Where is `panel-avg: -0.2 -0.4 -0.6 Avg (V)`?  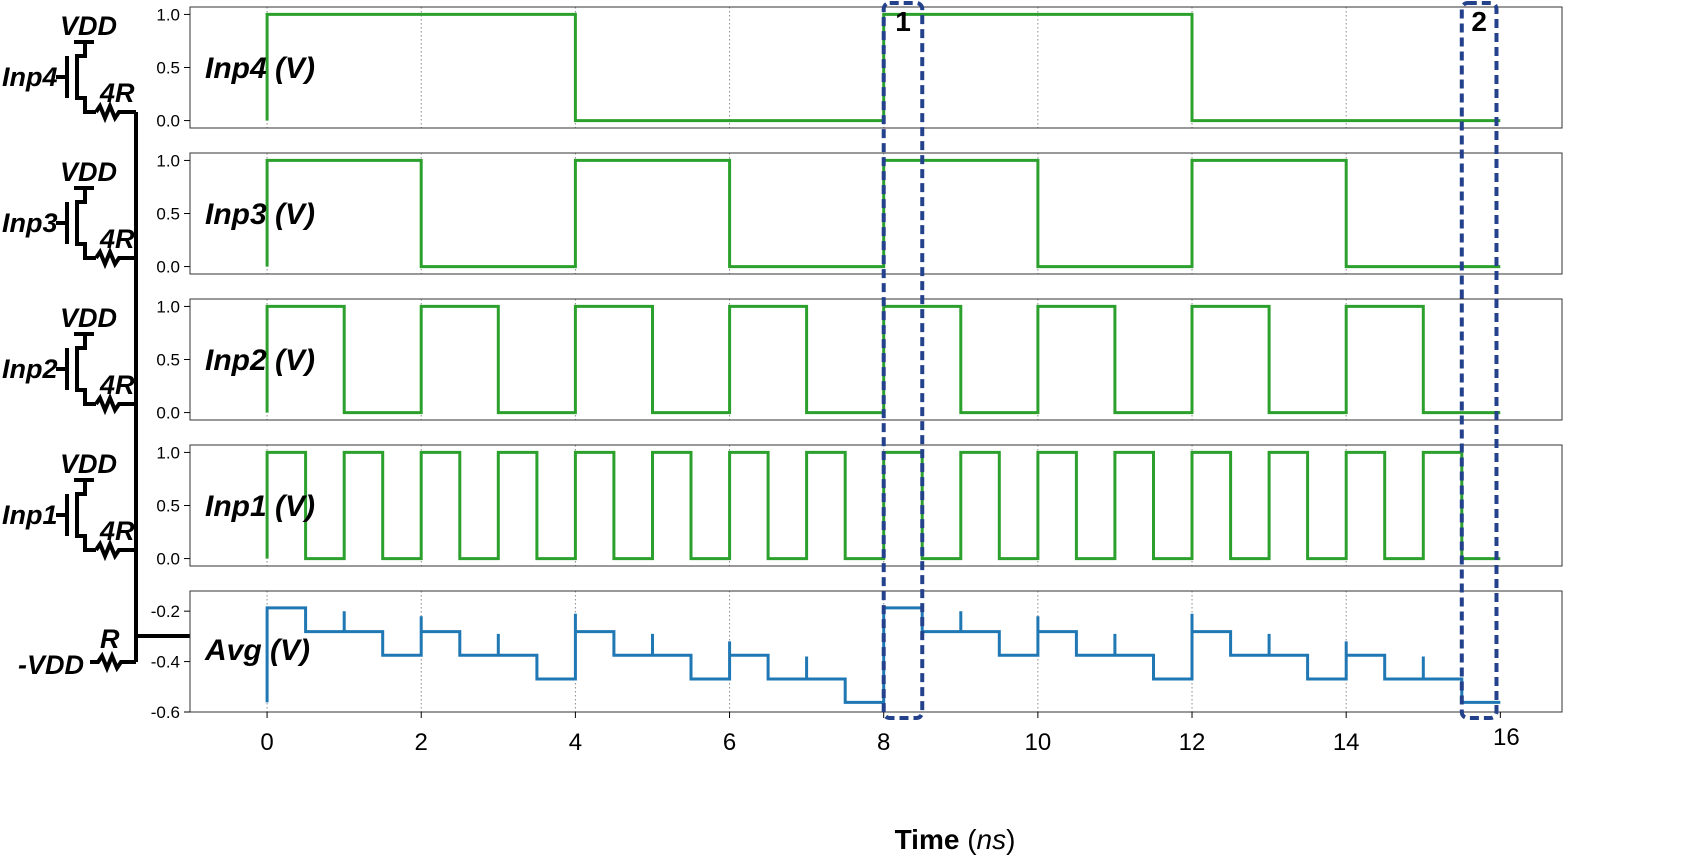
panel-avg: -0.2 -0.4 -0.6 Avg (V) is located at coordinates (857, 656).